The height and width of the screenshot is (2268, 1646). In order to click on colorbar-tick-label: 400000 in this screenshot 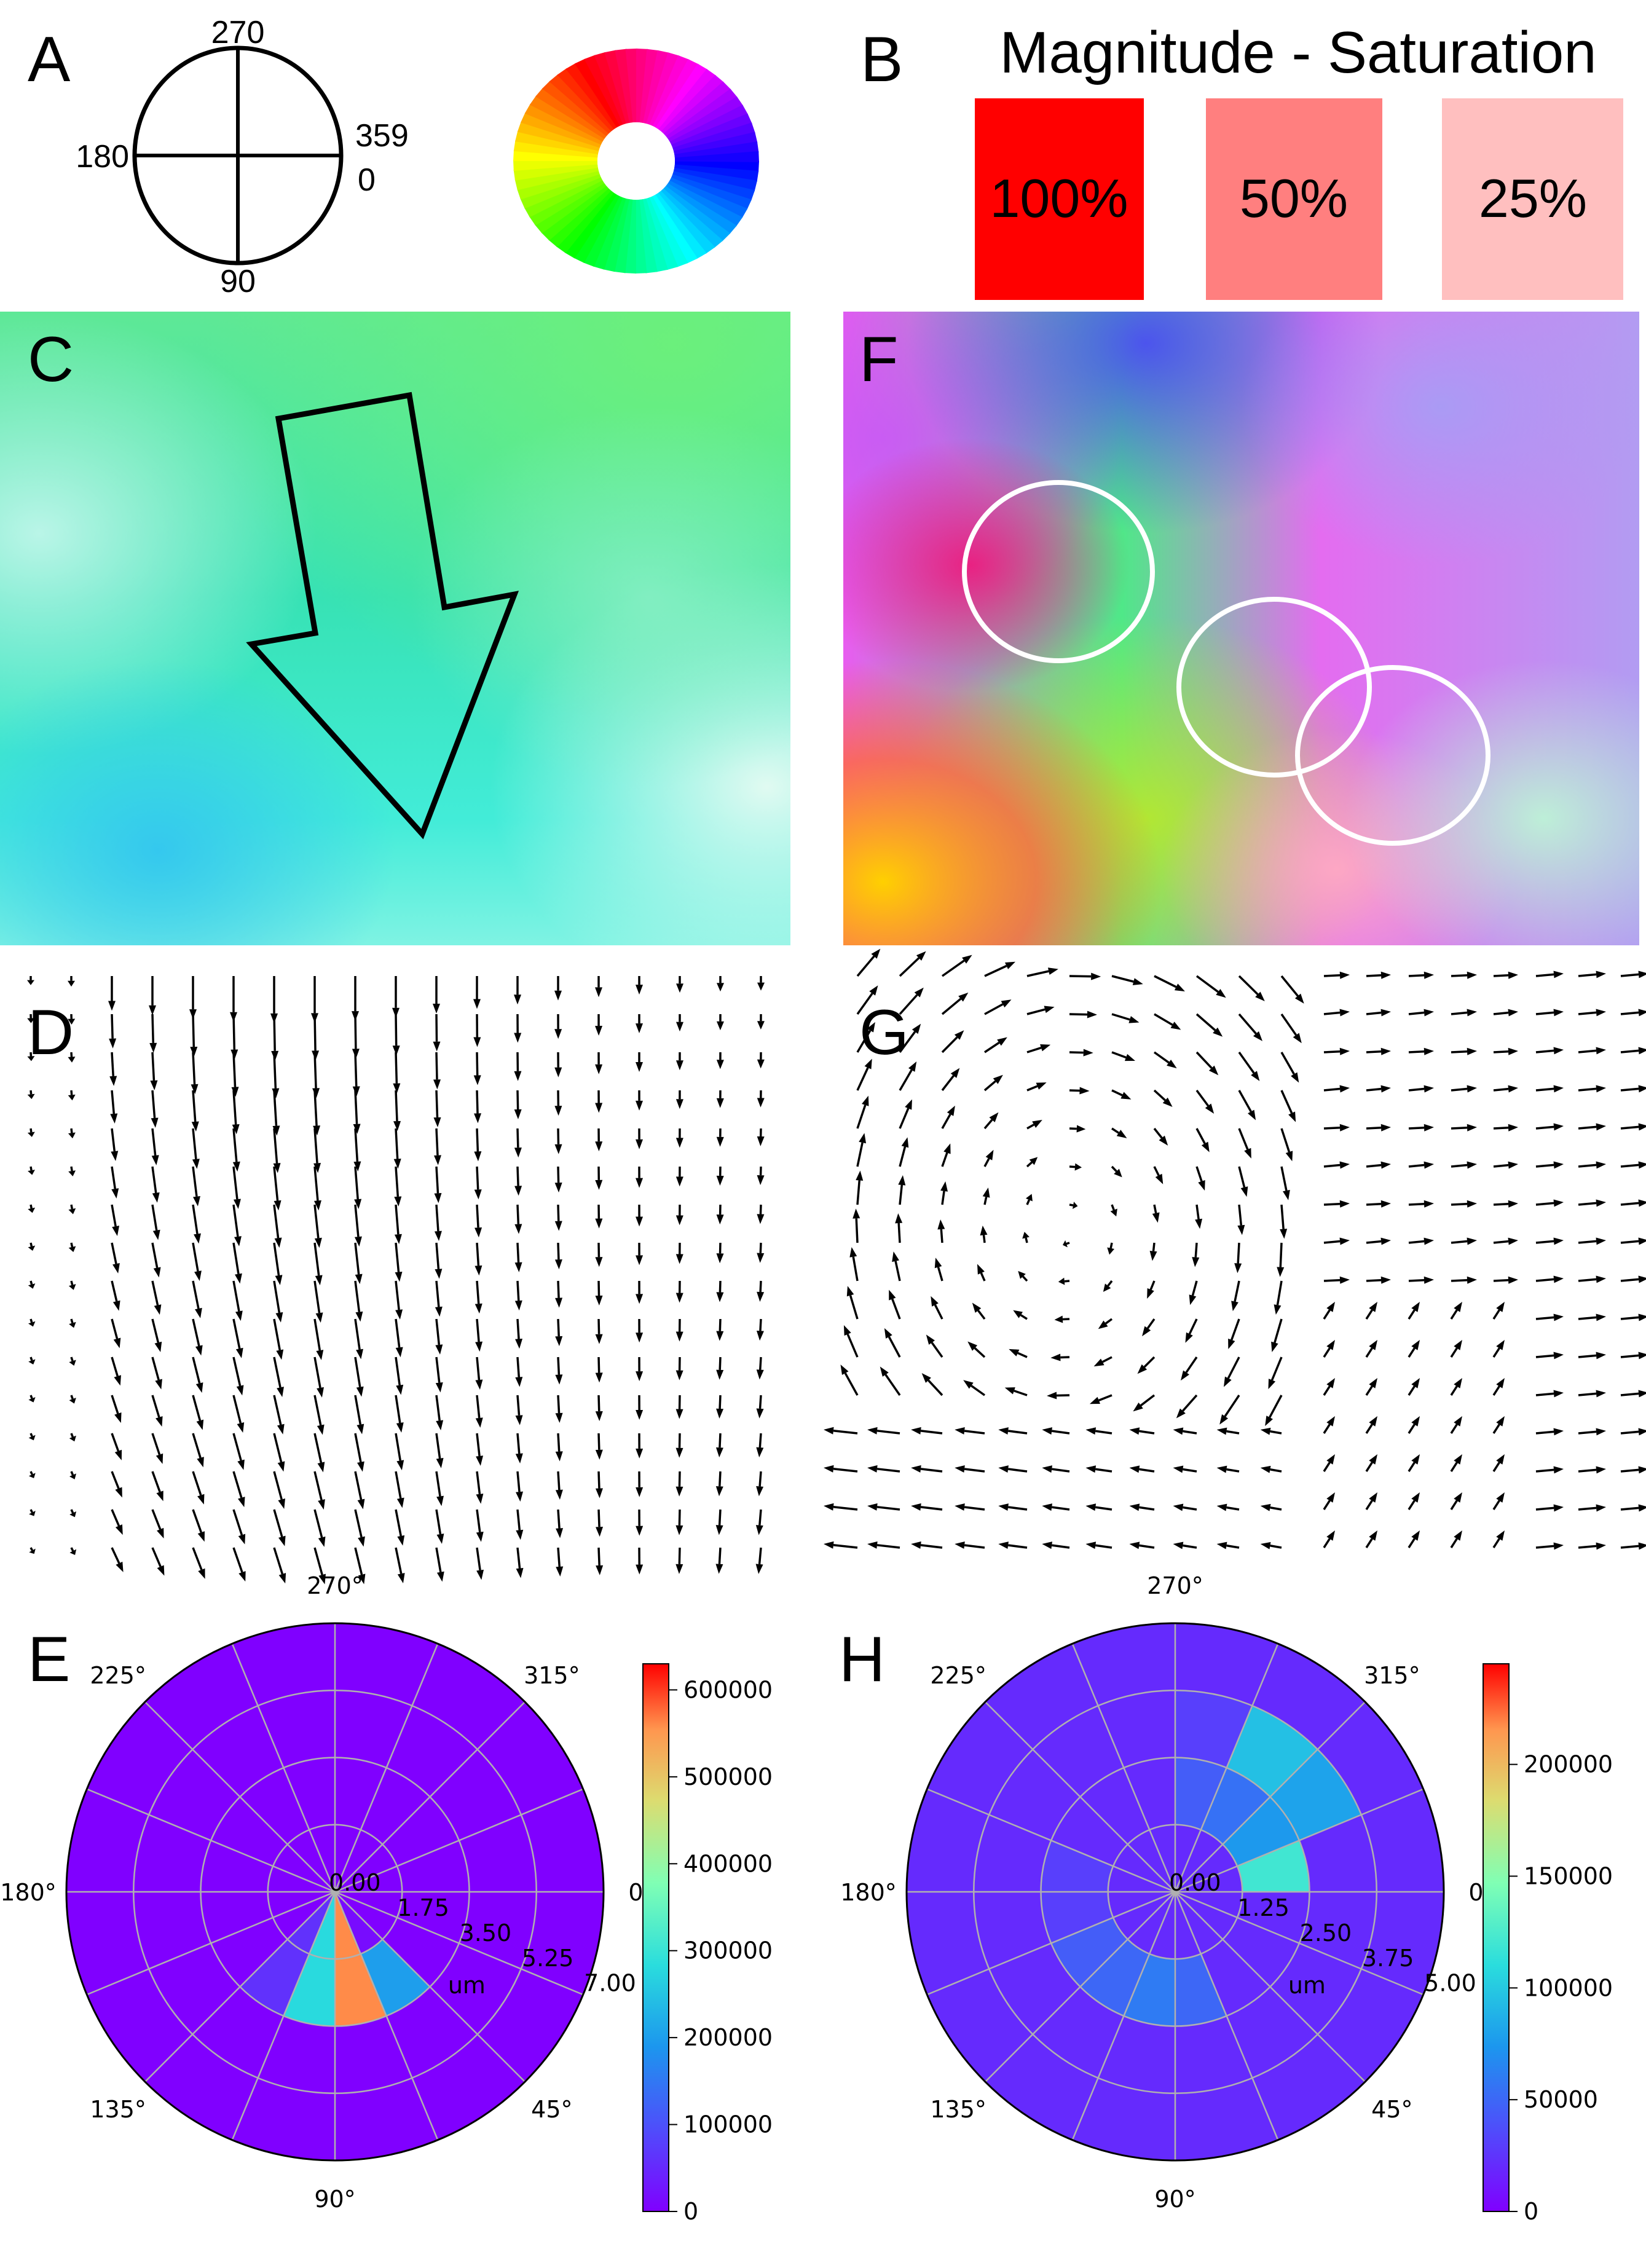, I will do `click(728, 1863)`.